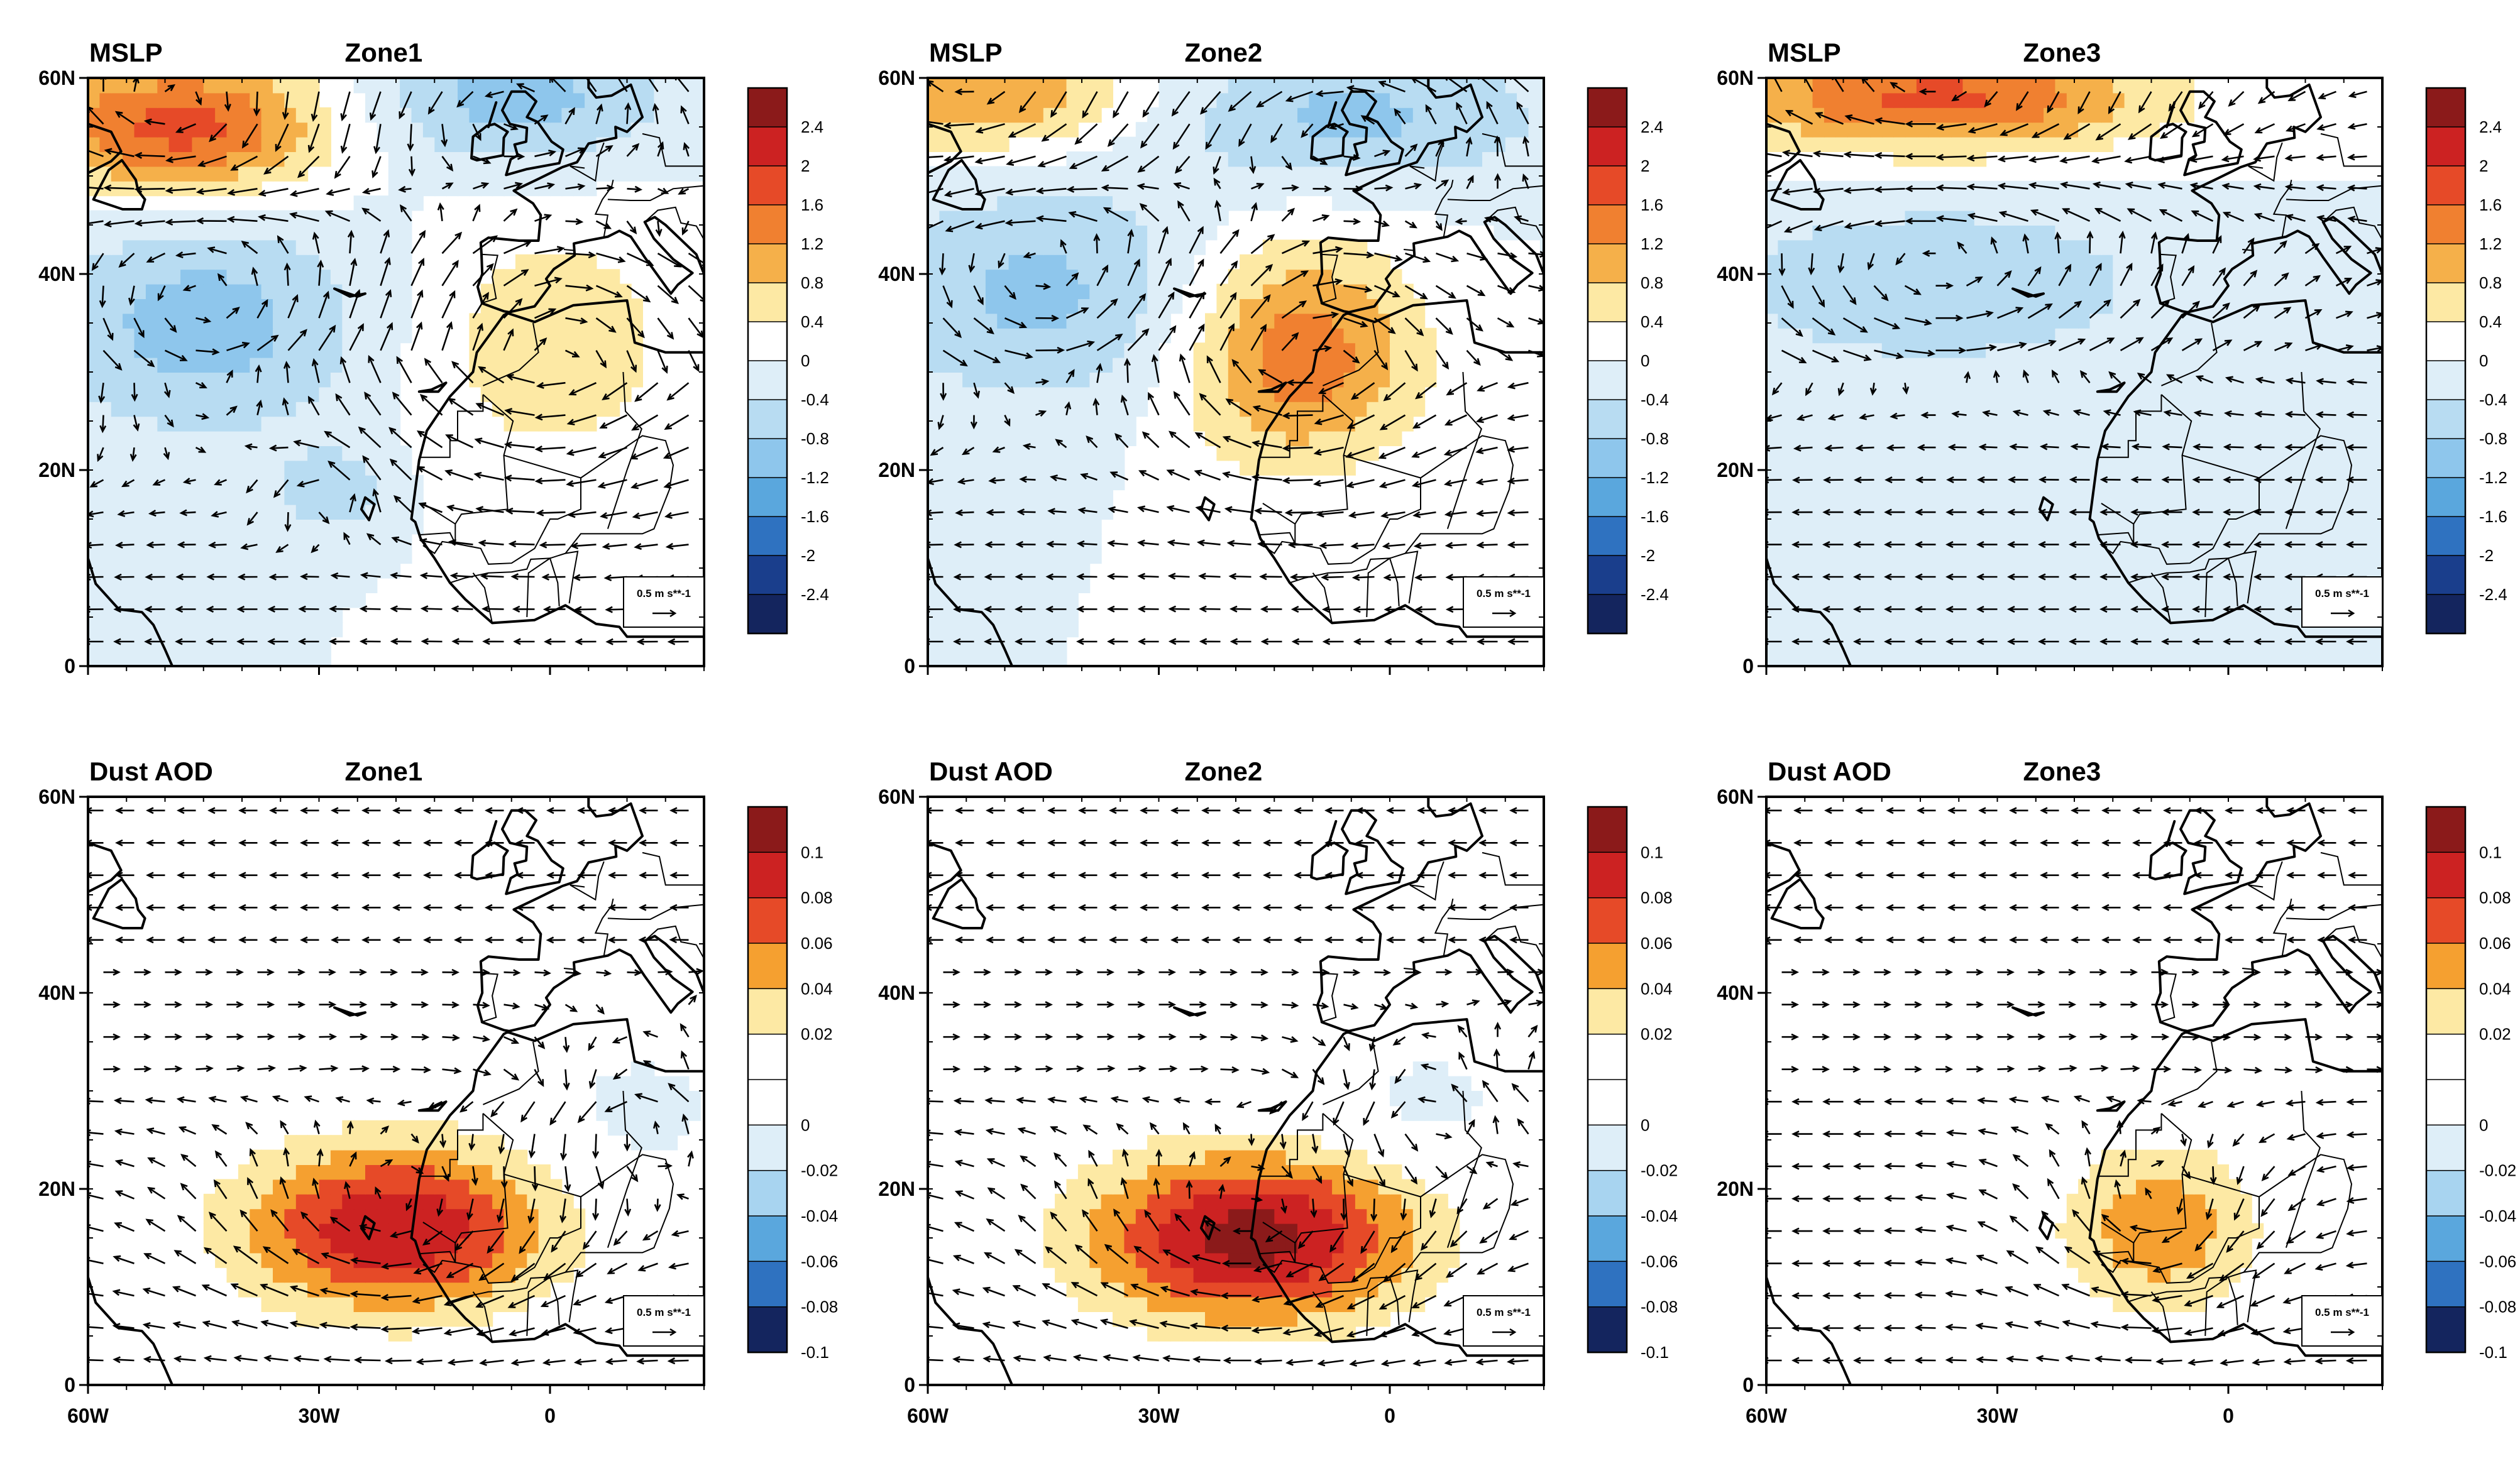 The image size is (2520, 1461). What do you see at coordinates (1652, 322) in the screenshot?
I see `colorbar-label: 0.4` at bounding box center [1652, 322].